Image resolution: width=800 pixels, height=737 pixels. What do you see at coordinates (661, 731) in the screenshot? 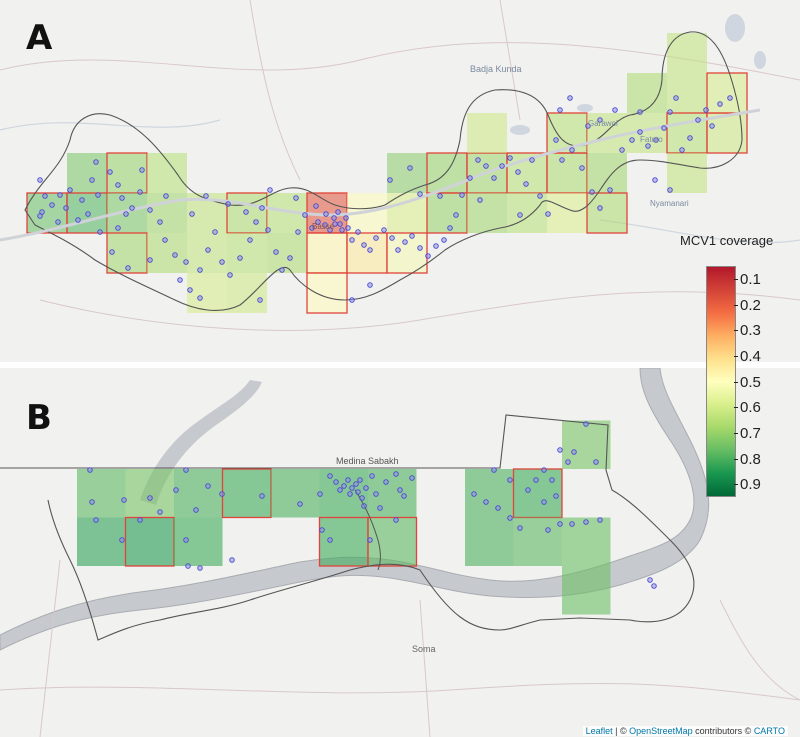
I see `osm-link: OpenStreetMap` at bounding box center [661, 731].